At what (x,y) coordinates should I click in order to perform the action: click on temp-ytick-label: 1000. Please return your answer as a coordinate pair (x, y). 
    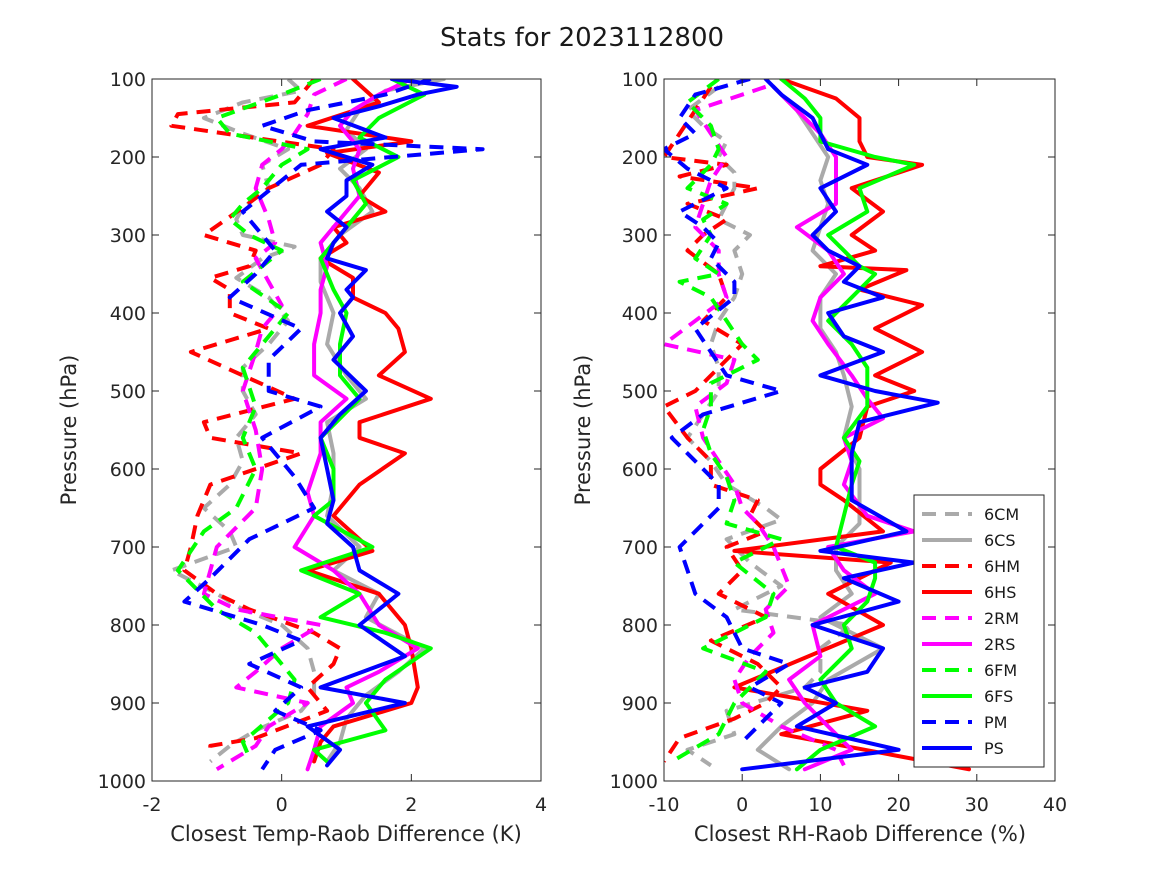
    Looking at the image, I should click on (122, 782).